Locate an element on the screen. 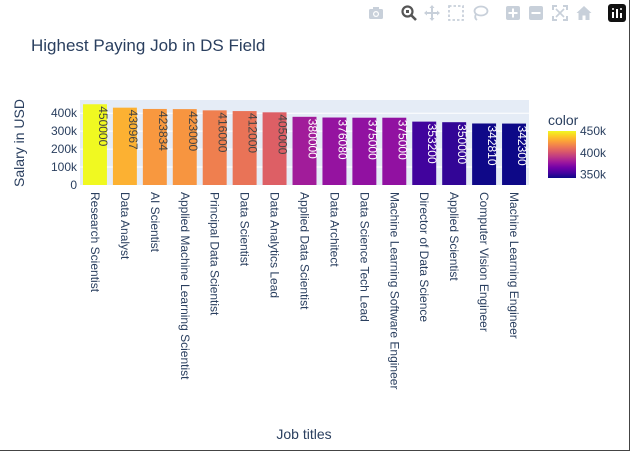  bar-data-label: 380000 is located at coordinates (313, 139).